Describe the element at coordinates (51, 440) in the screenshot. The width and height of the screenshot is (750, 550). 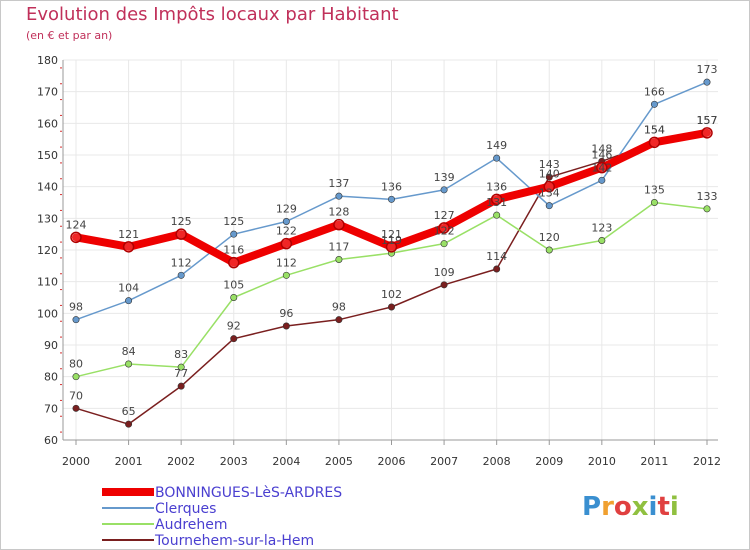
I see `y-tick-label: 60` at that location.